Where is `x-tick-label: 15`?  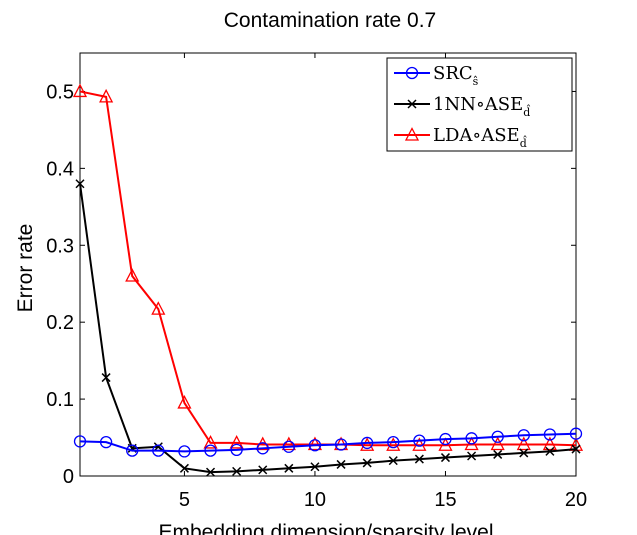
x-tick-label: 15 is located at coordinates (445, 500).